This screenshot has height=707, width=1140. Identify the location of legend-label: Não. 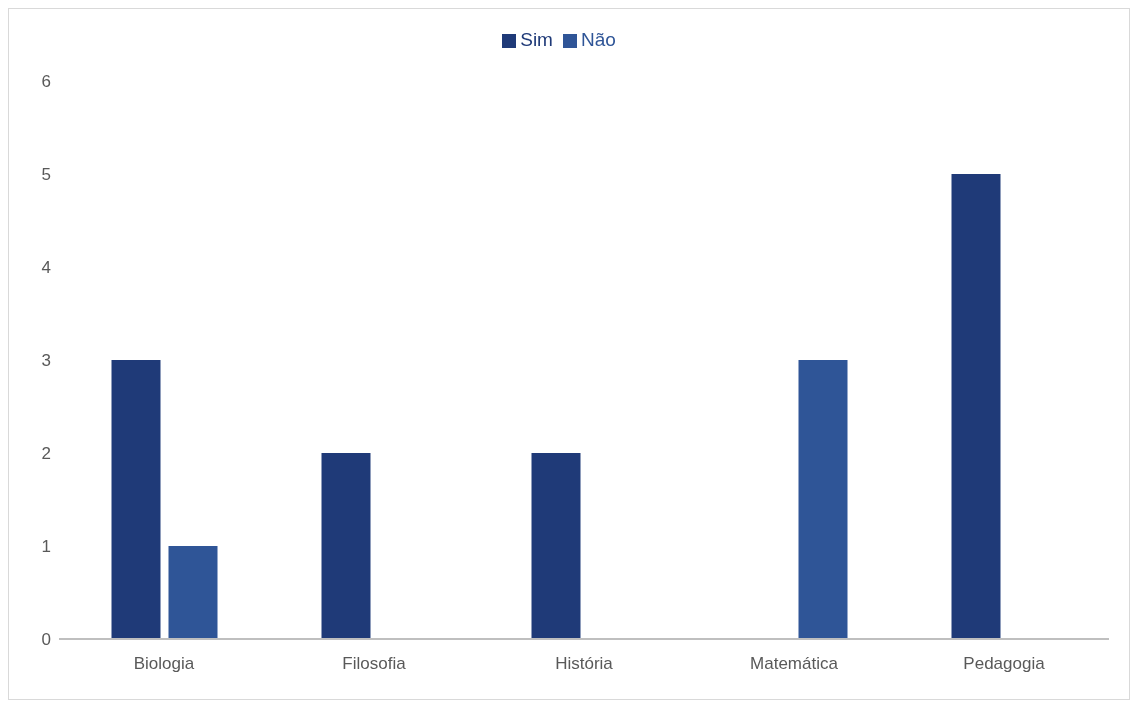
(598, 39).